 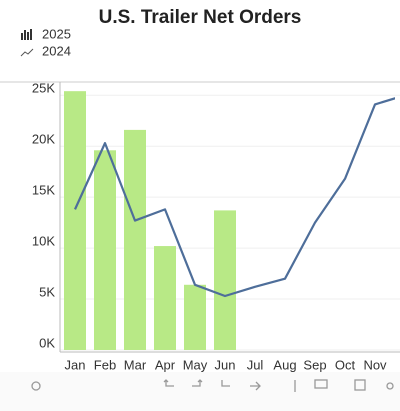 I want to click on x-tick-label: Jul, so click(x=255, y=364).